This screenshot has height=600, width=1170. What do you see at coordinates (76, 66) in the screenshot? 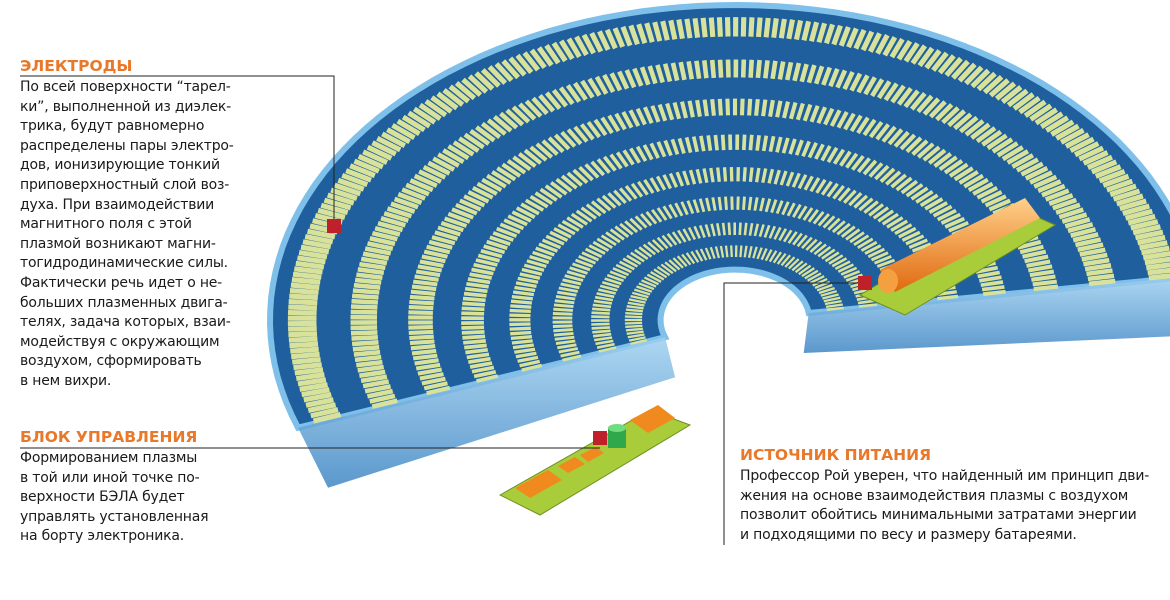
I see `electrodes-heading: ЭЛЕКТРОДЫ` at bounding box center [76, 66].